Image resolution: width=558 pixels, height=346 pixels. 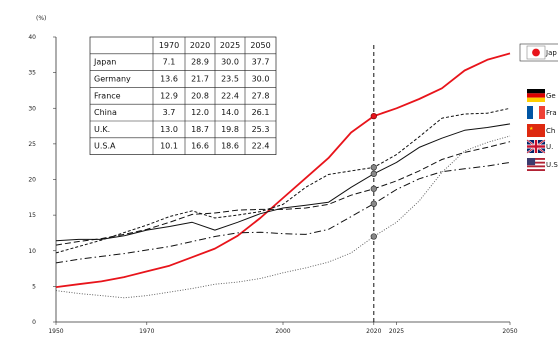 I want to click on table-header-cell: 2020, so click(x=200, y=45).